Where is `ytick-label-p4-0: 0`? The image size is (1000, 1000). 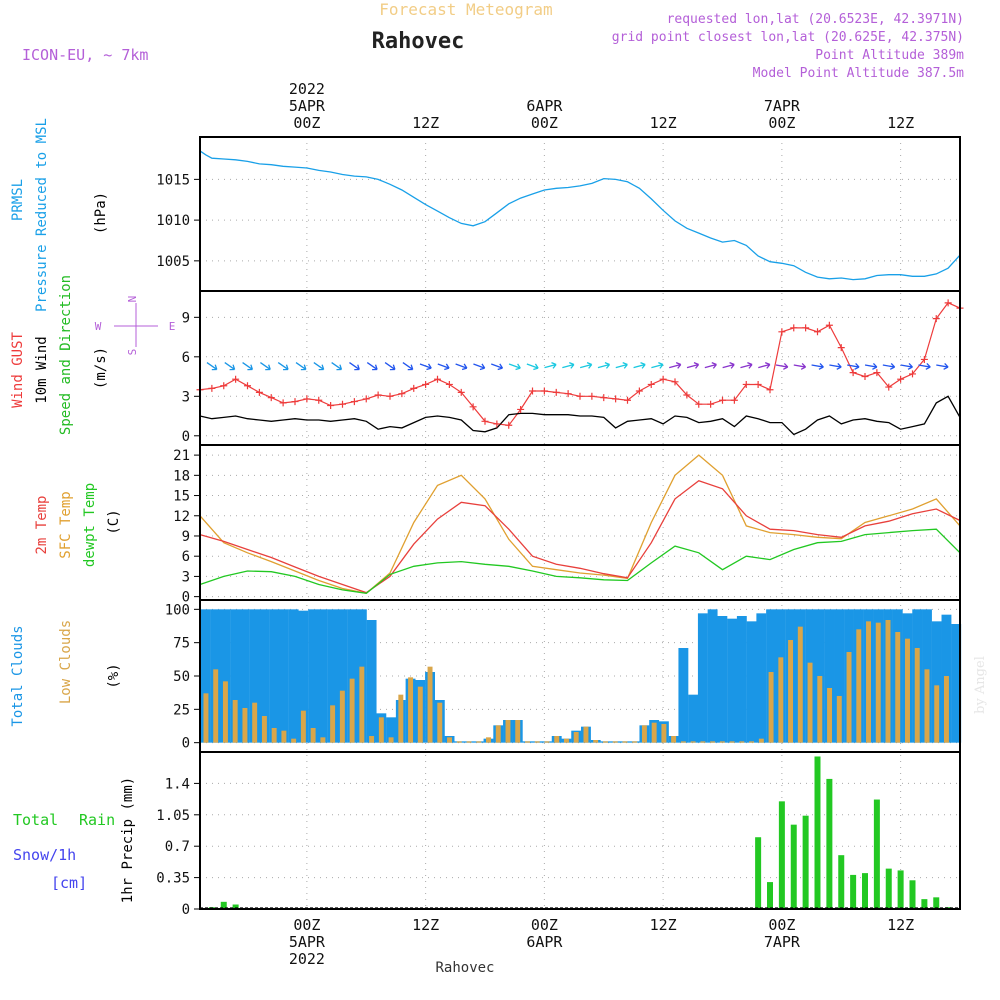
ytick-label-p4-0: 0 is located at coordinates (186, 910).